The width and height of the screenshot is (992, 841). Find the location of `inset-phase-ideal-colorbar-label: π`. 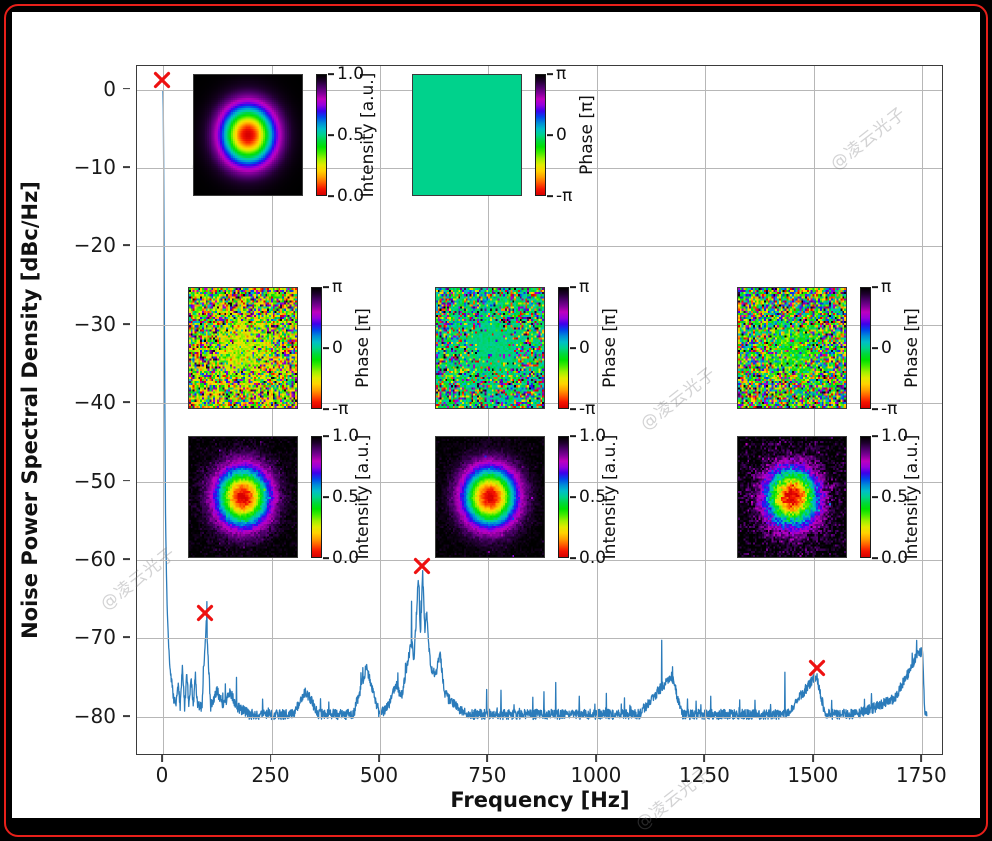

inset-phase-ideal-colorbar-label: π is located at coordinates (561, 74).